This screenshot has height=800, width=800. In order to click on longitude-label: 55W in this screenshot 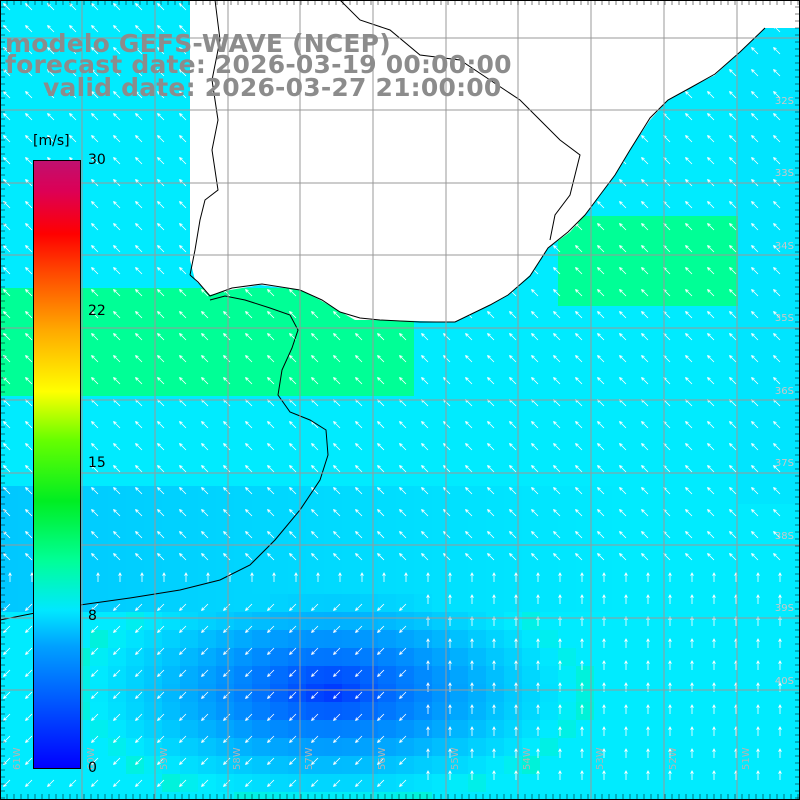, I will do `click(455, 758)`.